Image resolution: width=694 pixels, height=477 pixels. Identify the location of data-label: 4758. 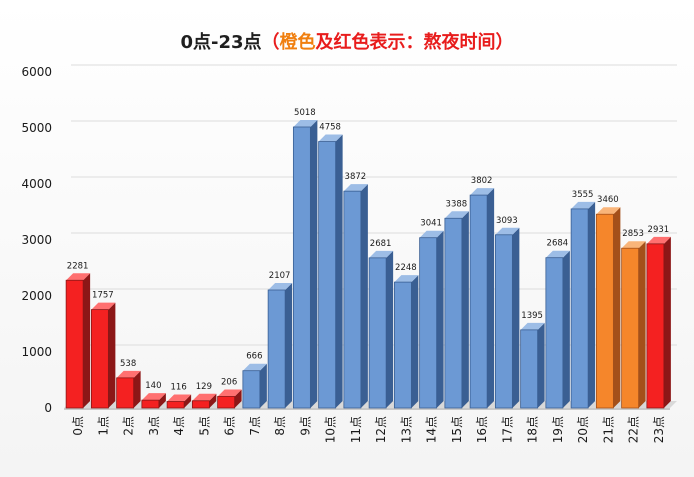
(330, 128).